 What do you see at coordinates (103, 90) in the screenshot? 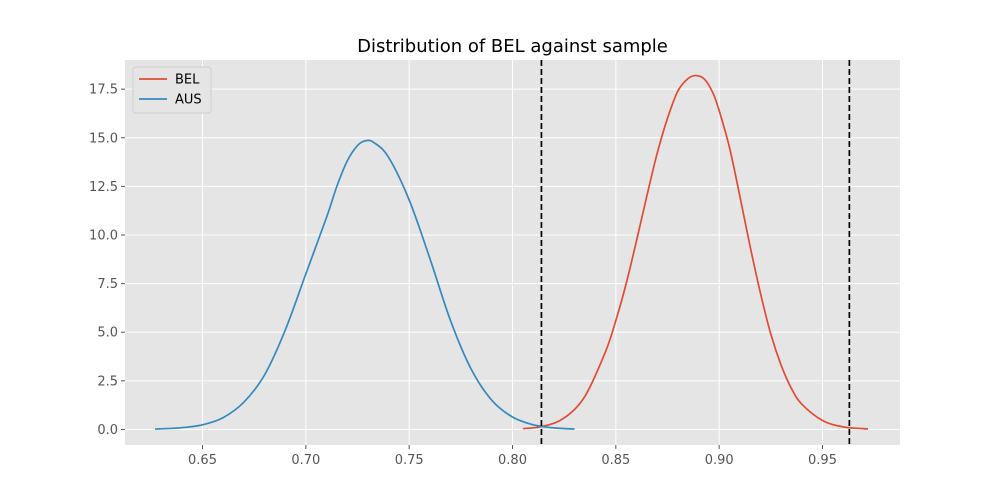
I see `y-tick-label: 17.5` at bounding box center [103, 90].